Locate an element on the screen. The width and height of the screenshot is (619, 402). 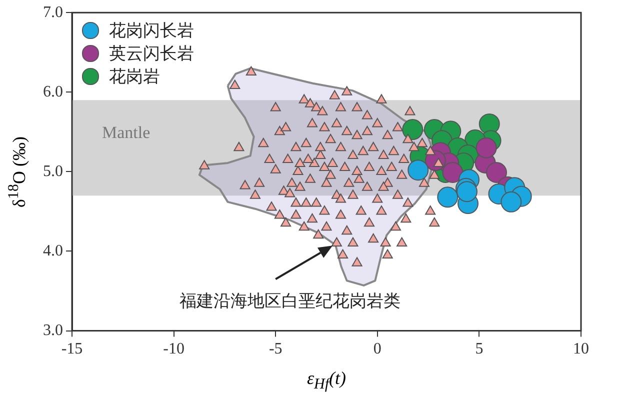
x-tick-label: -5 is located at coordinates (275, 349).